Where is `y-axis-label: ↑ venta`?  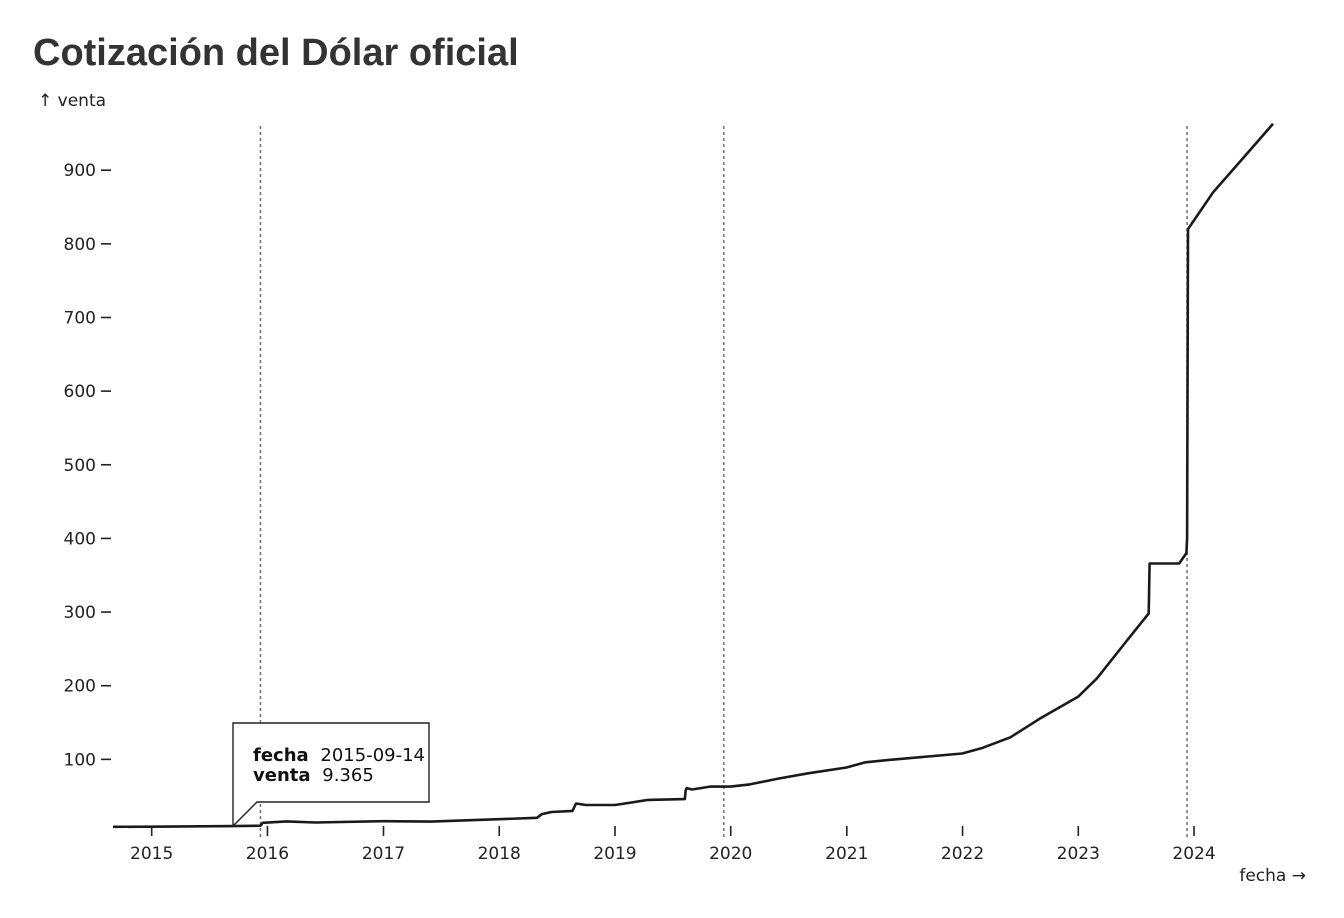
y-axis-label: ↑ venta is located at coordinates (72, 101).